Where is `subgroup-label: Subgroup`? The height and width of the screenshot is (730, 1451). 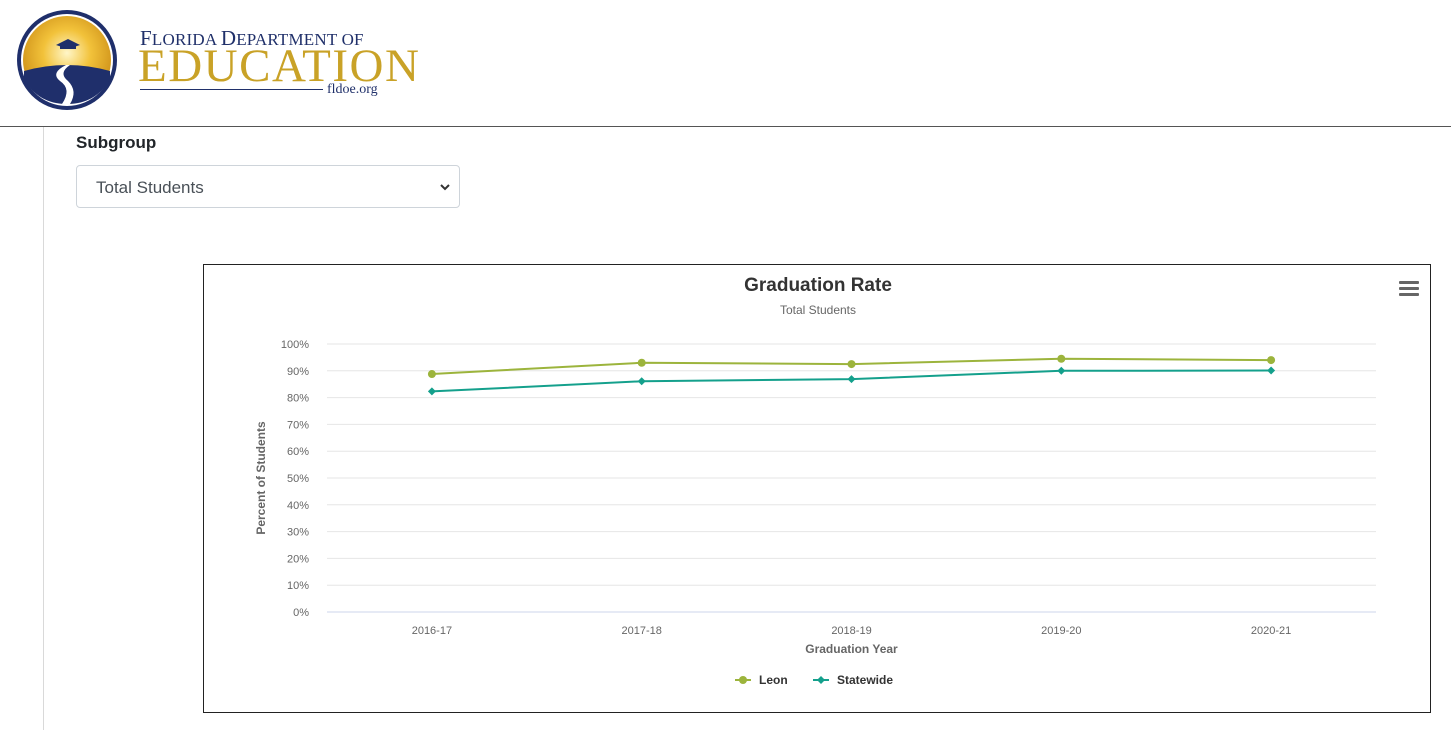
subgroup-label: Subgroup is located at coordinates (116, 142).